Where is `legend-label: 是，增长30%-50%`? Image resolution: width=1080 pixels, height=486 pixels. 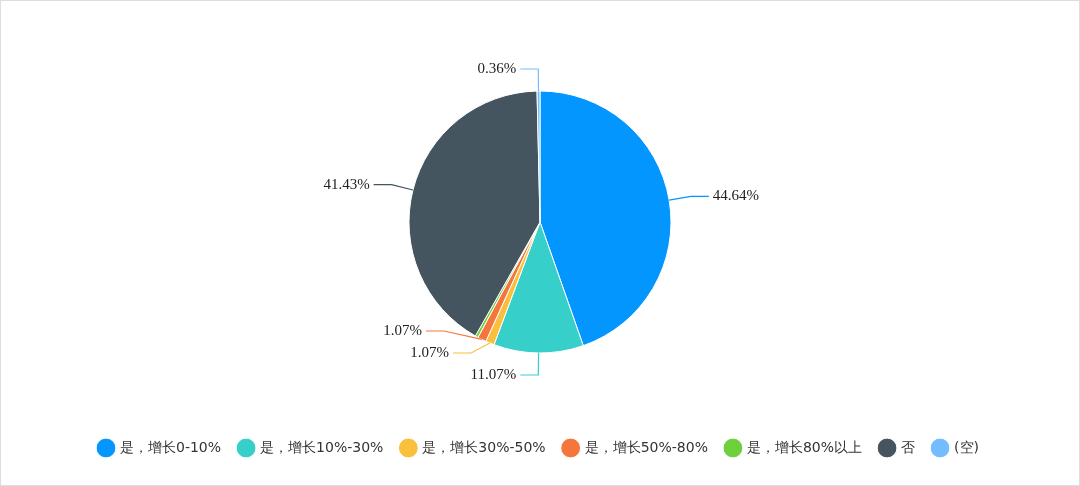
legend-label: 是，增长30%-50% is located at coordinates (484, 446).